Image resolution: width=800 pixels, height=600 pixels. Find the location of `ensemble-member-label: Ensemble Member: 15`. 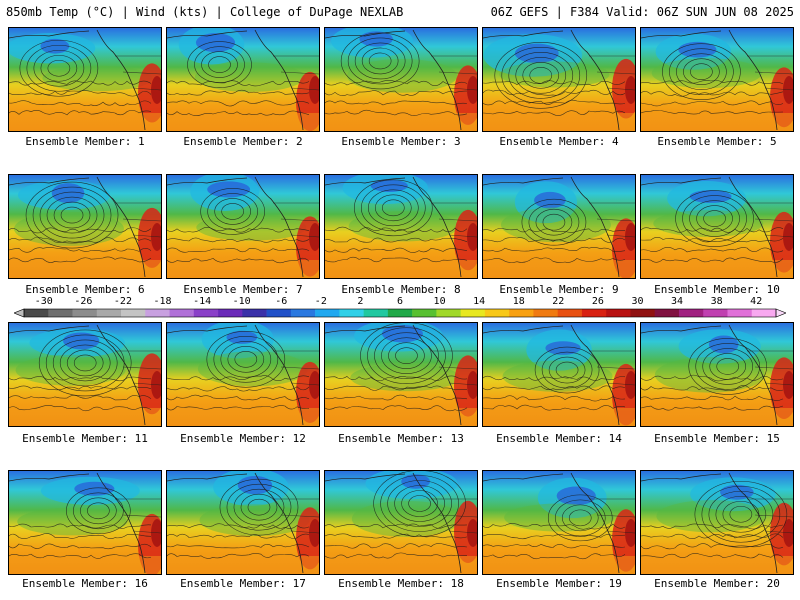

ensemble-member-label: Ensemble Member: 15 is located at coordinates (717, 438).